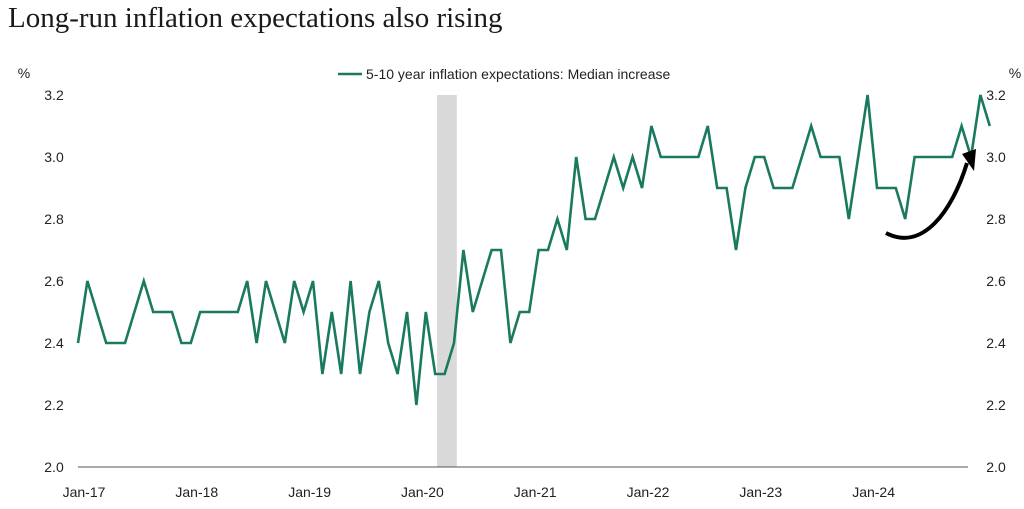 This screenshot has width=1024, height=509. Describe the element at coordinates (996, 157) in the screenshot. I see `y-tick-right-3.0: 3.0` at that location.